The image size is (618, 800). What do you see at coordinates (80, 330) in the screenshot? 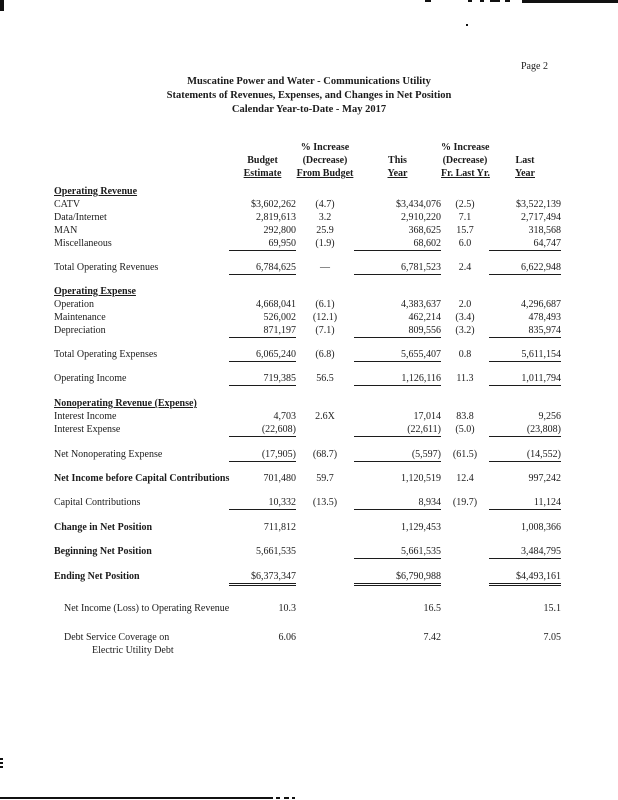
I see `row-label: Depreciation` at bounding box center [80, 330].